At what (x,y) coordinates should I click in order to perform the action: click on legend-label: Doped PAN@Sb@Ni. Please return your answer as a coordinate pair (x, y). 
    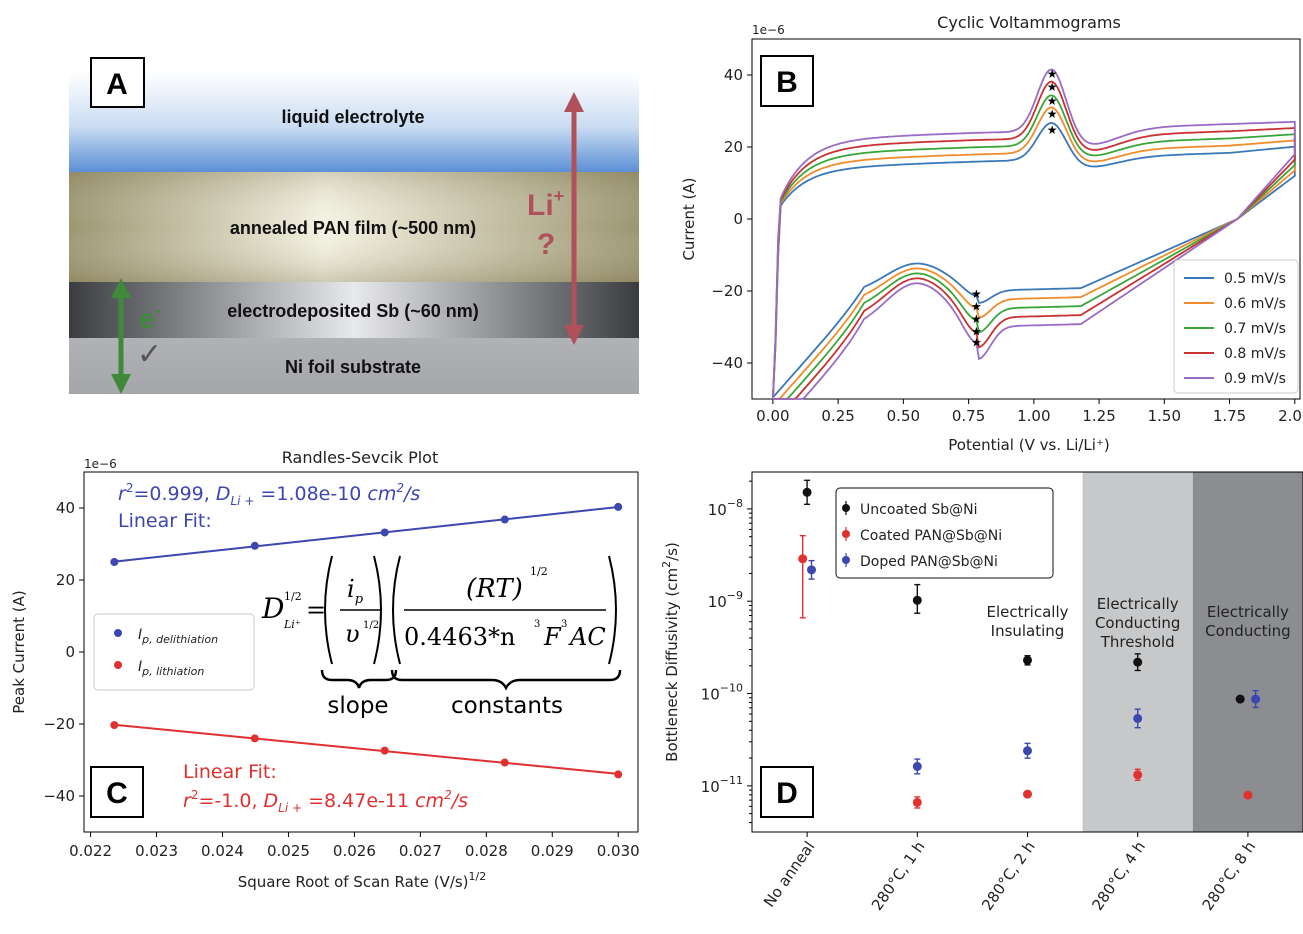
    Looking at the image, I should click on (929, 562).